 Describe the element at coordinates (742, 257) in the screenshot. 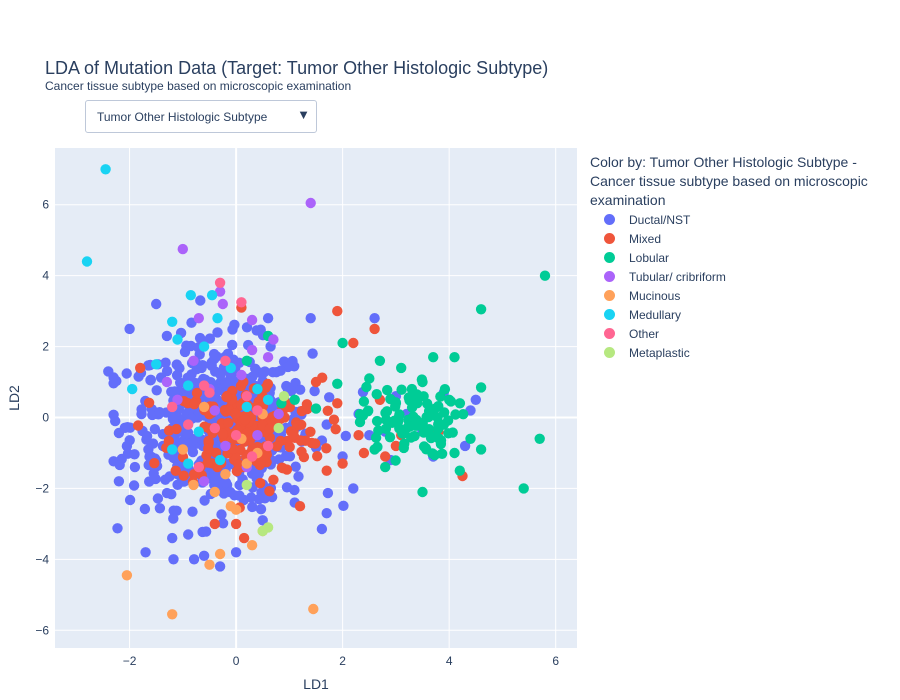

I see `legend-item: Lobular` at that location.